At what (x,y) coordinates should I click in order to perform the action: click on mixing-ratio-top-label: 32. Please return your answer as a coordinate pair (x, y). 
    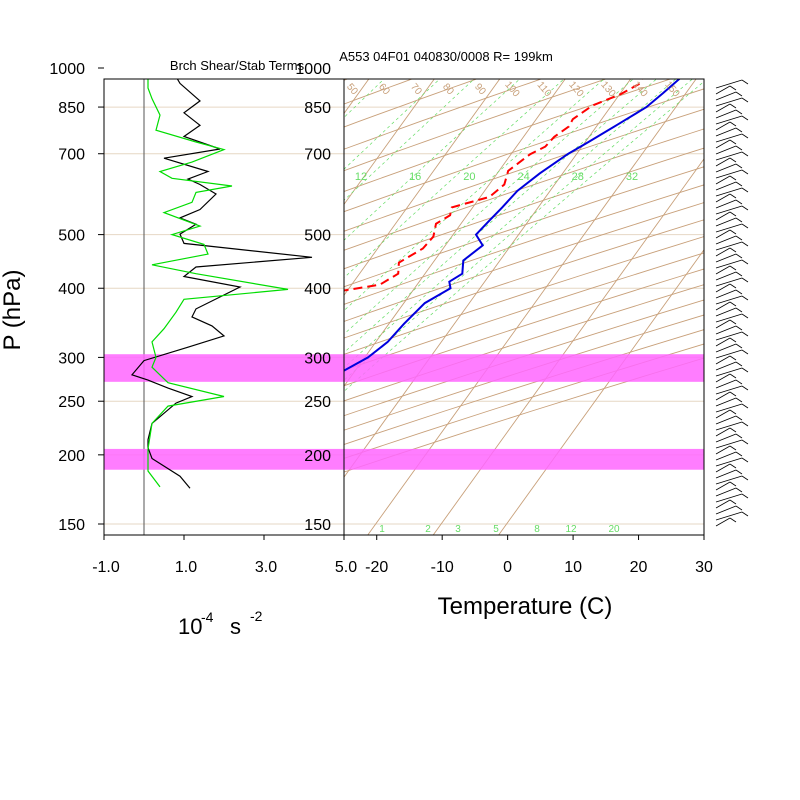
    Looking at the image, I should click on (632, 177).